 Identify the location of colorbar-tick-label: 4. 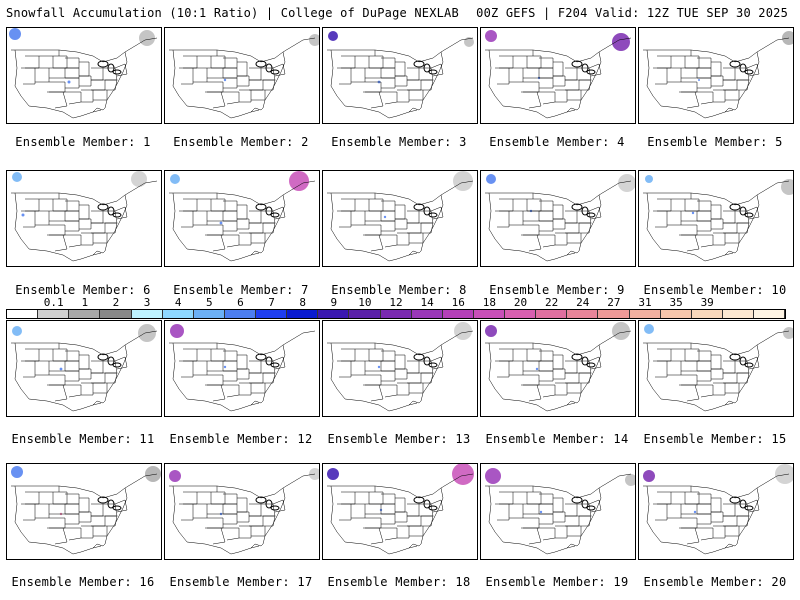
(178, 302).